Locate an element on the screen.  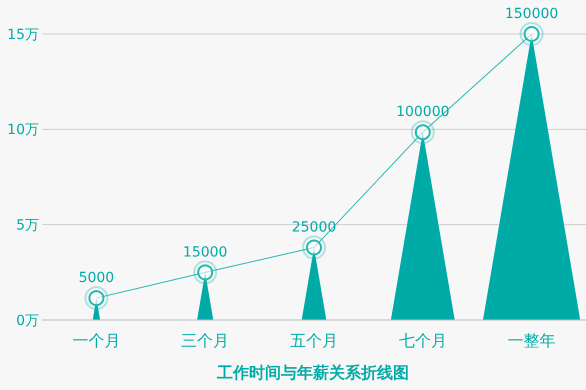
annotation: 15000 is located at coordinates (205, 252).